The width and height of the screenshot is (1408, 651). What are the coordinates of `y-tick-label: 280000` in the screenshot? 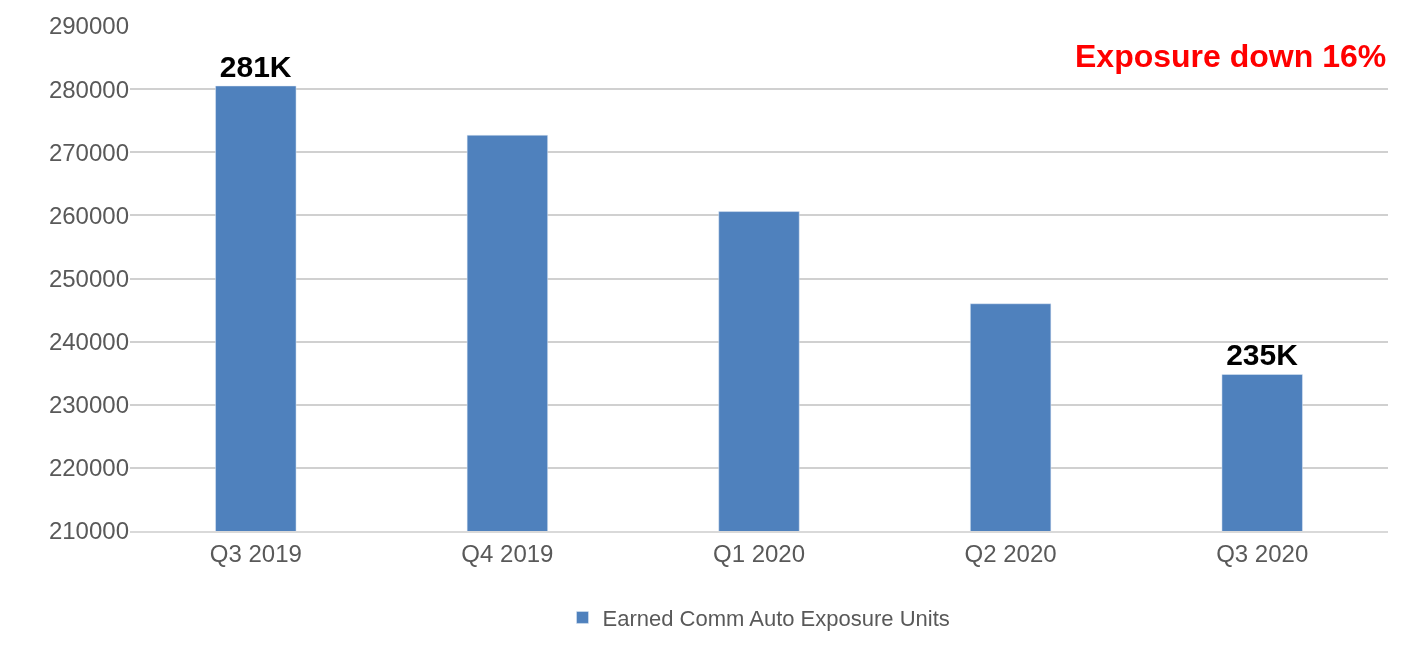 It's located at (88, 89).